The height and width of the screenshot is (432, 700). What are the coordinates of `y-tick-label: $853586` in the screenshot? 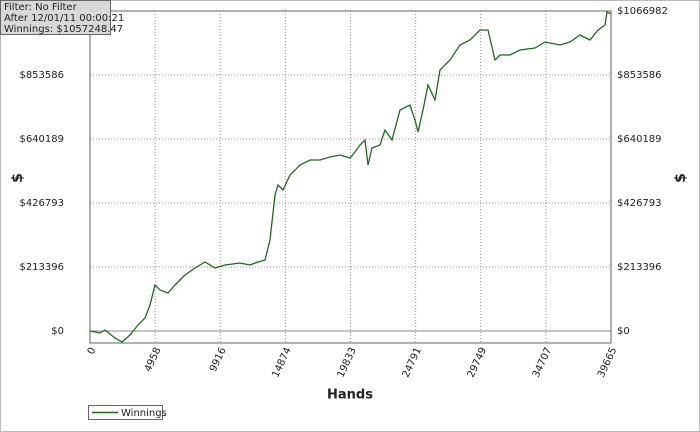 It's located at (41, 75).